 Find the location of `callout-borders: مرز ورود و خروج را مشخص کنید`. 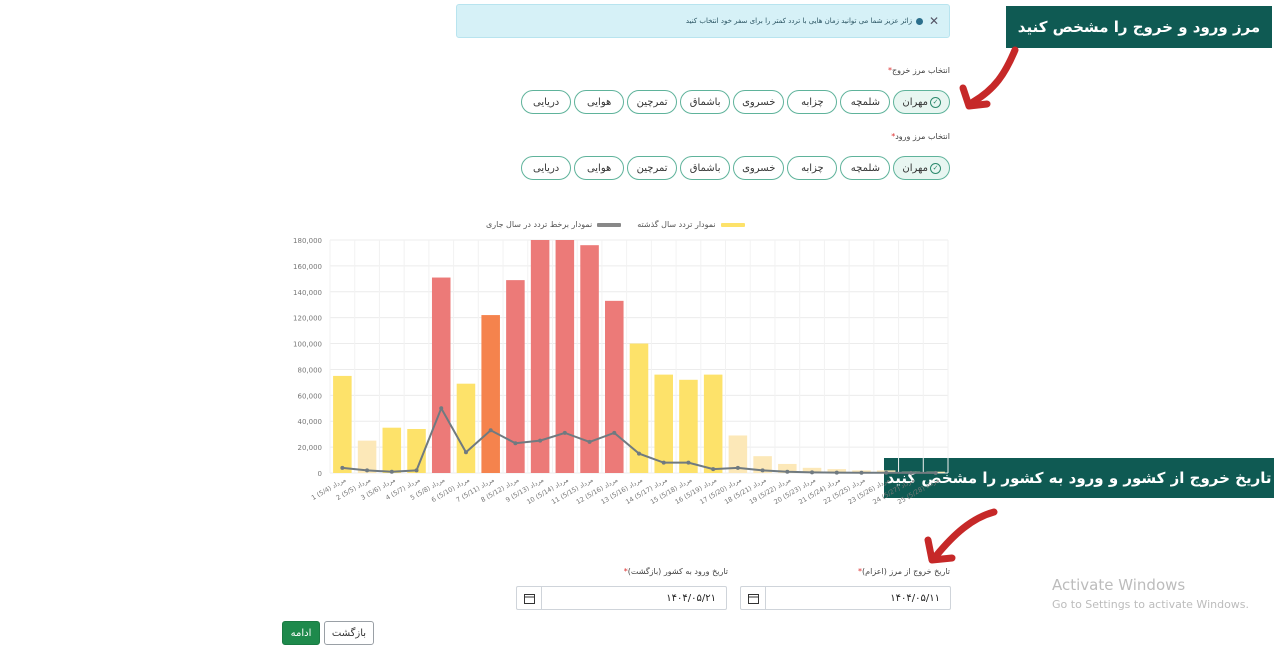

callout-borders: مرز ورود و خروج را مشخص کنید is located at coordinates (1139, 27).